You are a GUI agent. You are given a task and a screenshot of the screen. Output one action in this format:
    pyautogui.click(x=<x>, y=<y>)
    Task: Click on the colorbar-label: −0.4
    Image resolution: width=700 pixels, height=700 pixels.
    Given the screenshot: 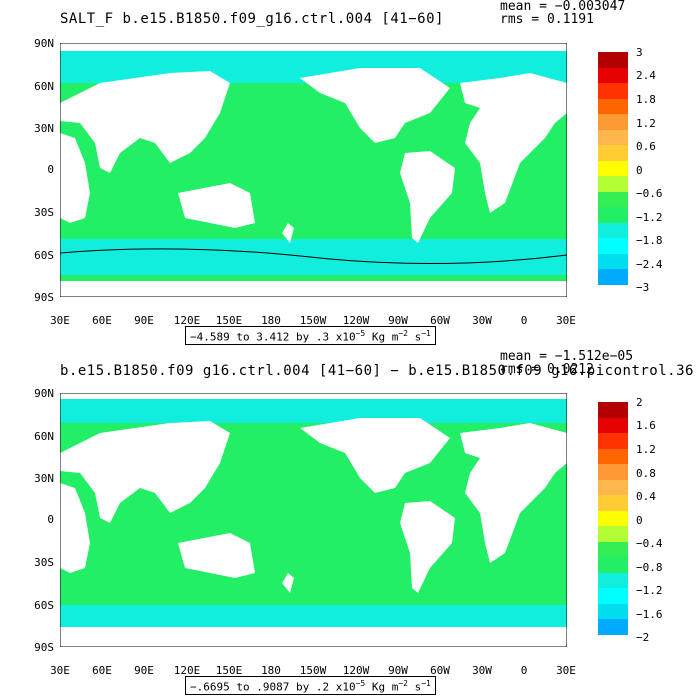 What is the action you would take?
    pyautogui.click(x=649, y=543)
    